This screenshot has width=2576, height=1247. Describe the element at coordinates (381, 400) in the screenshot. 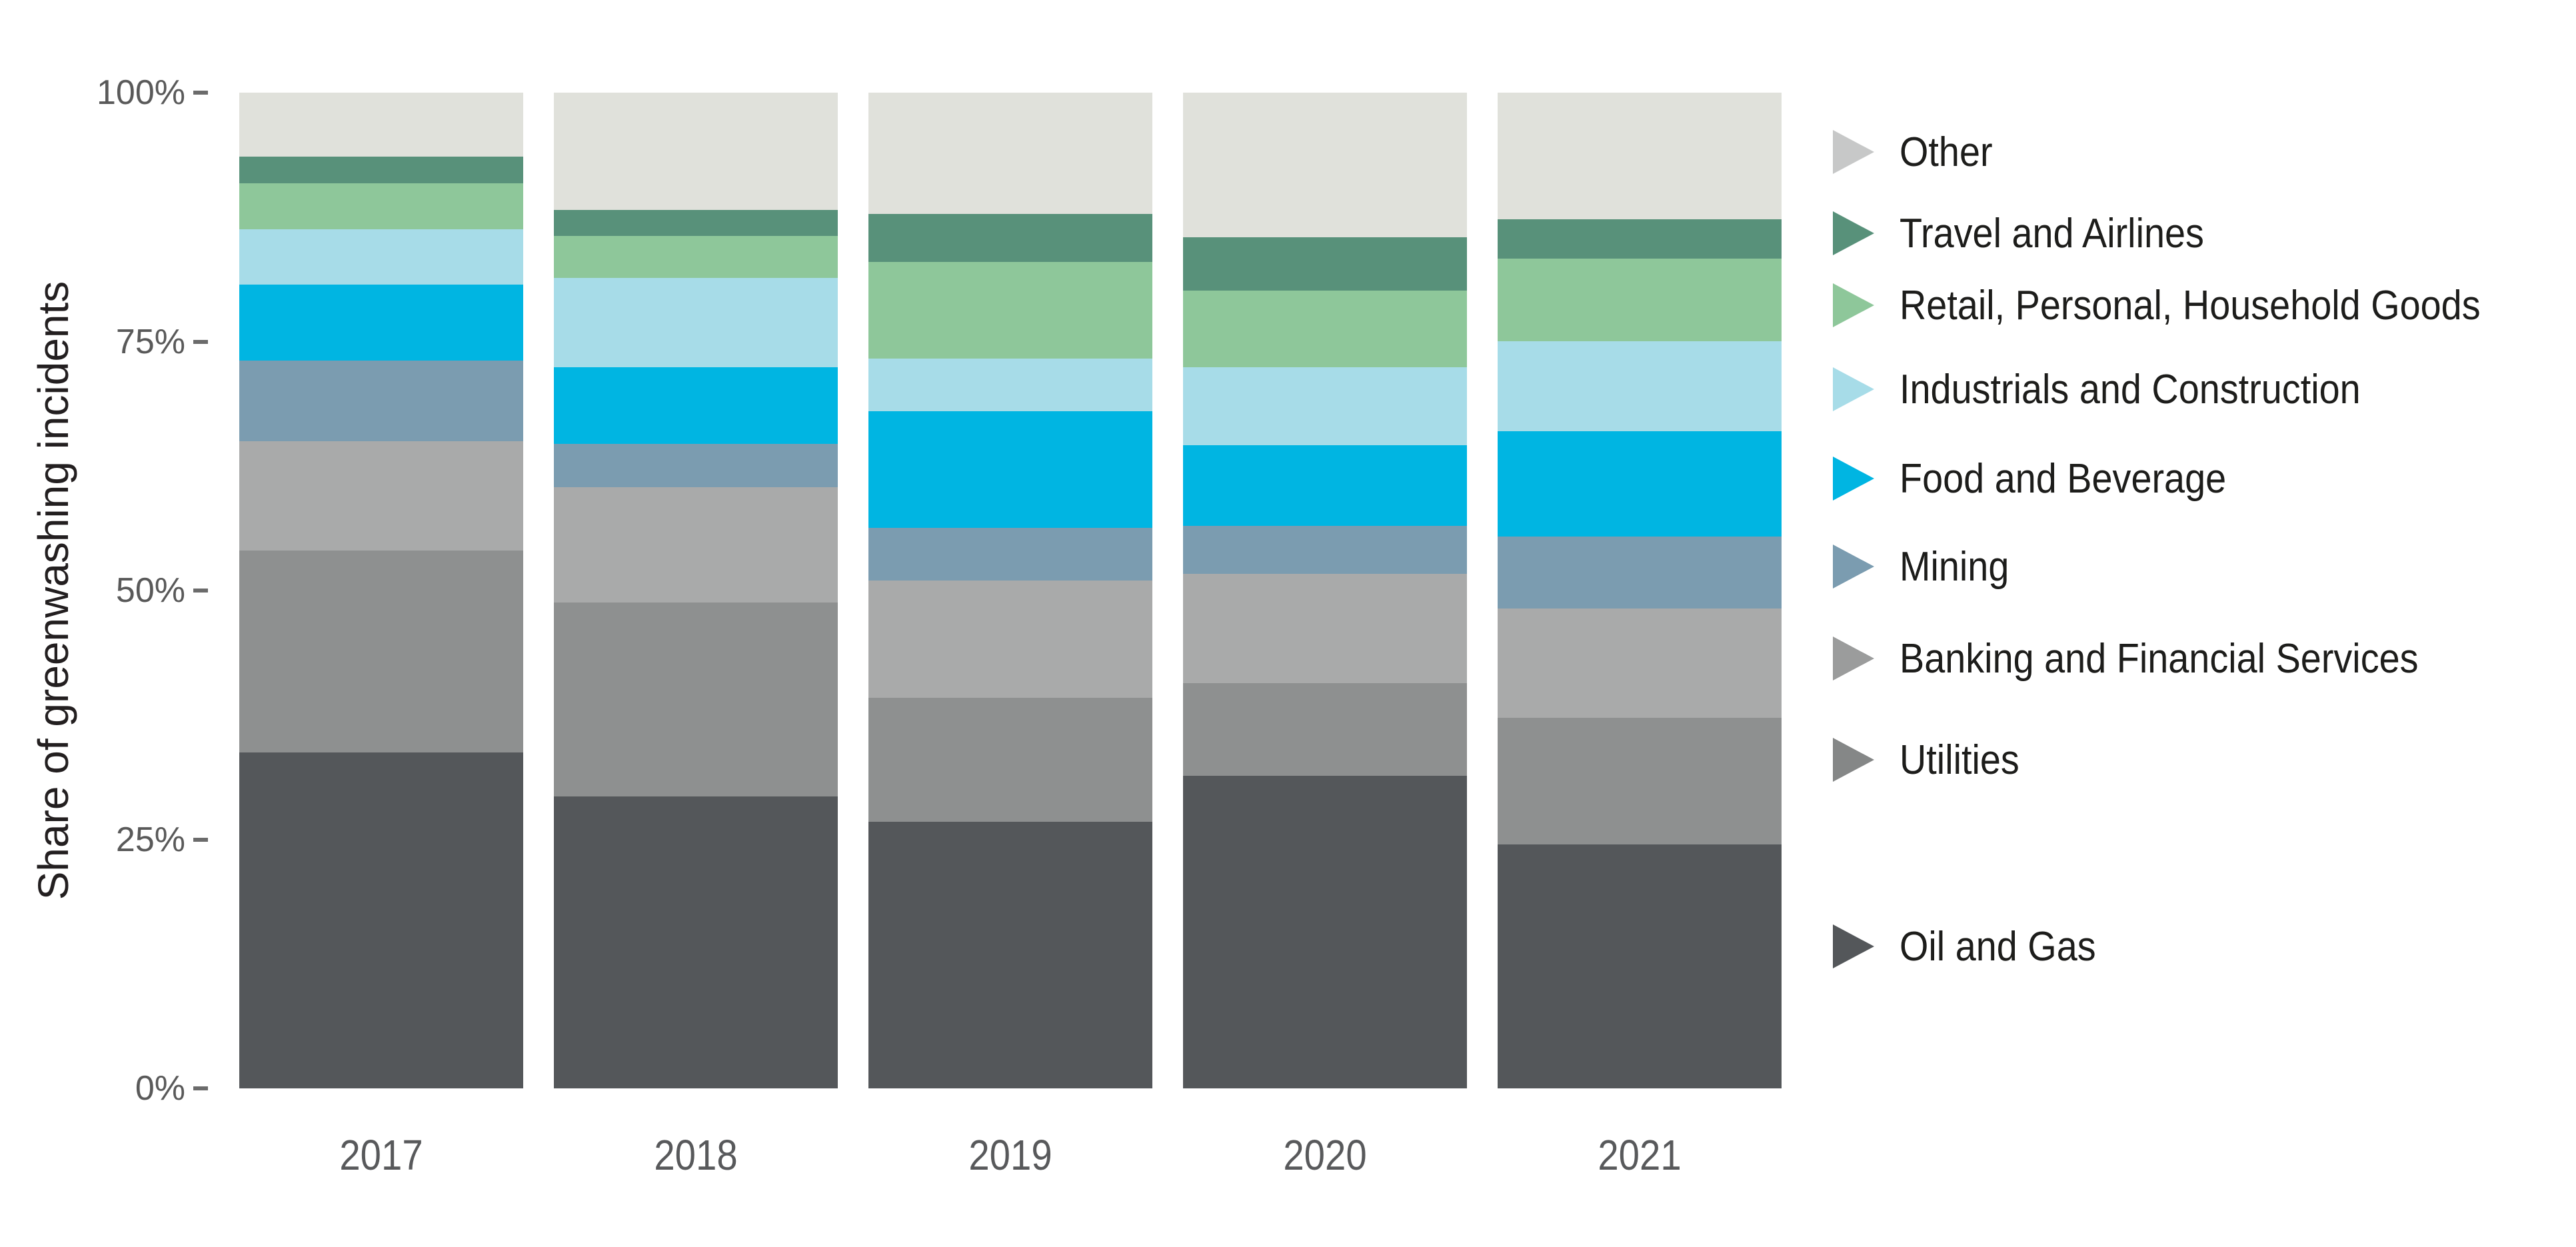

I see `bar-segment-2017-mining` at that location.